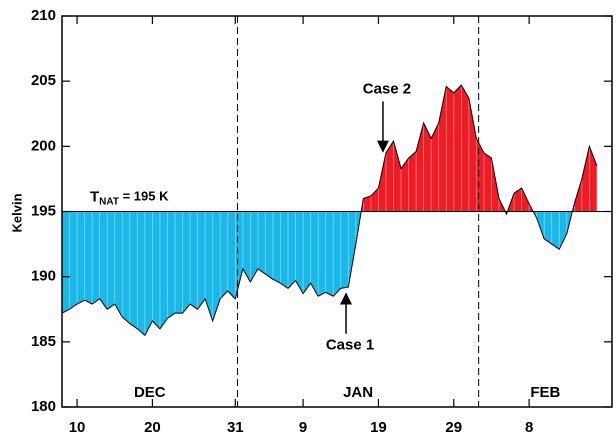  Describe the element at coordinates (453, 427) in the screenshot. I see `x-tick-label: 29` at that location.